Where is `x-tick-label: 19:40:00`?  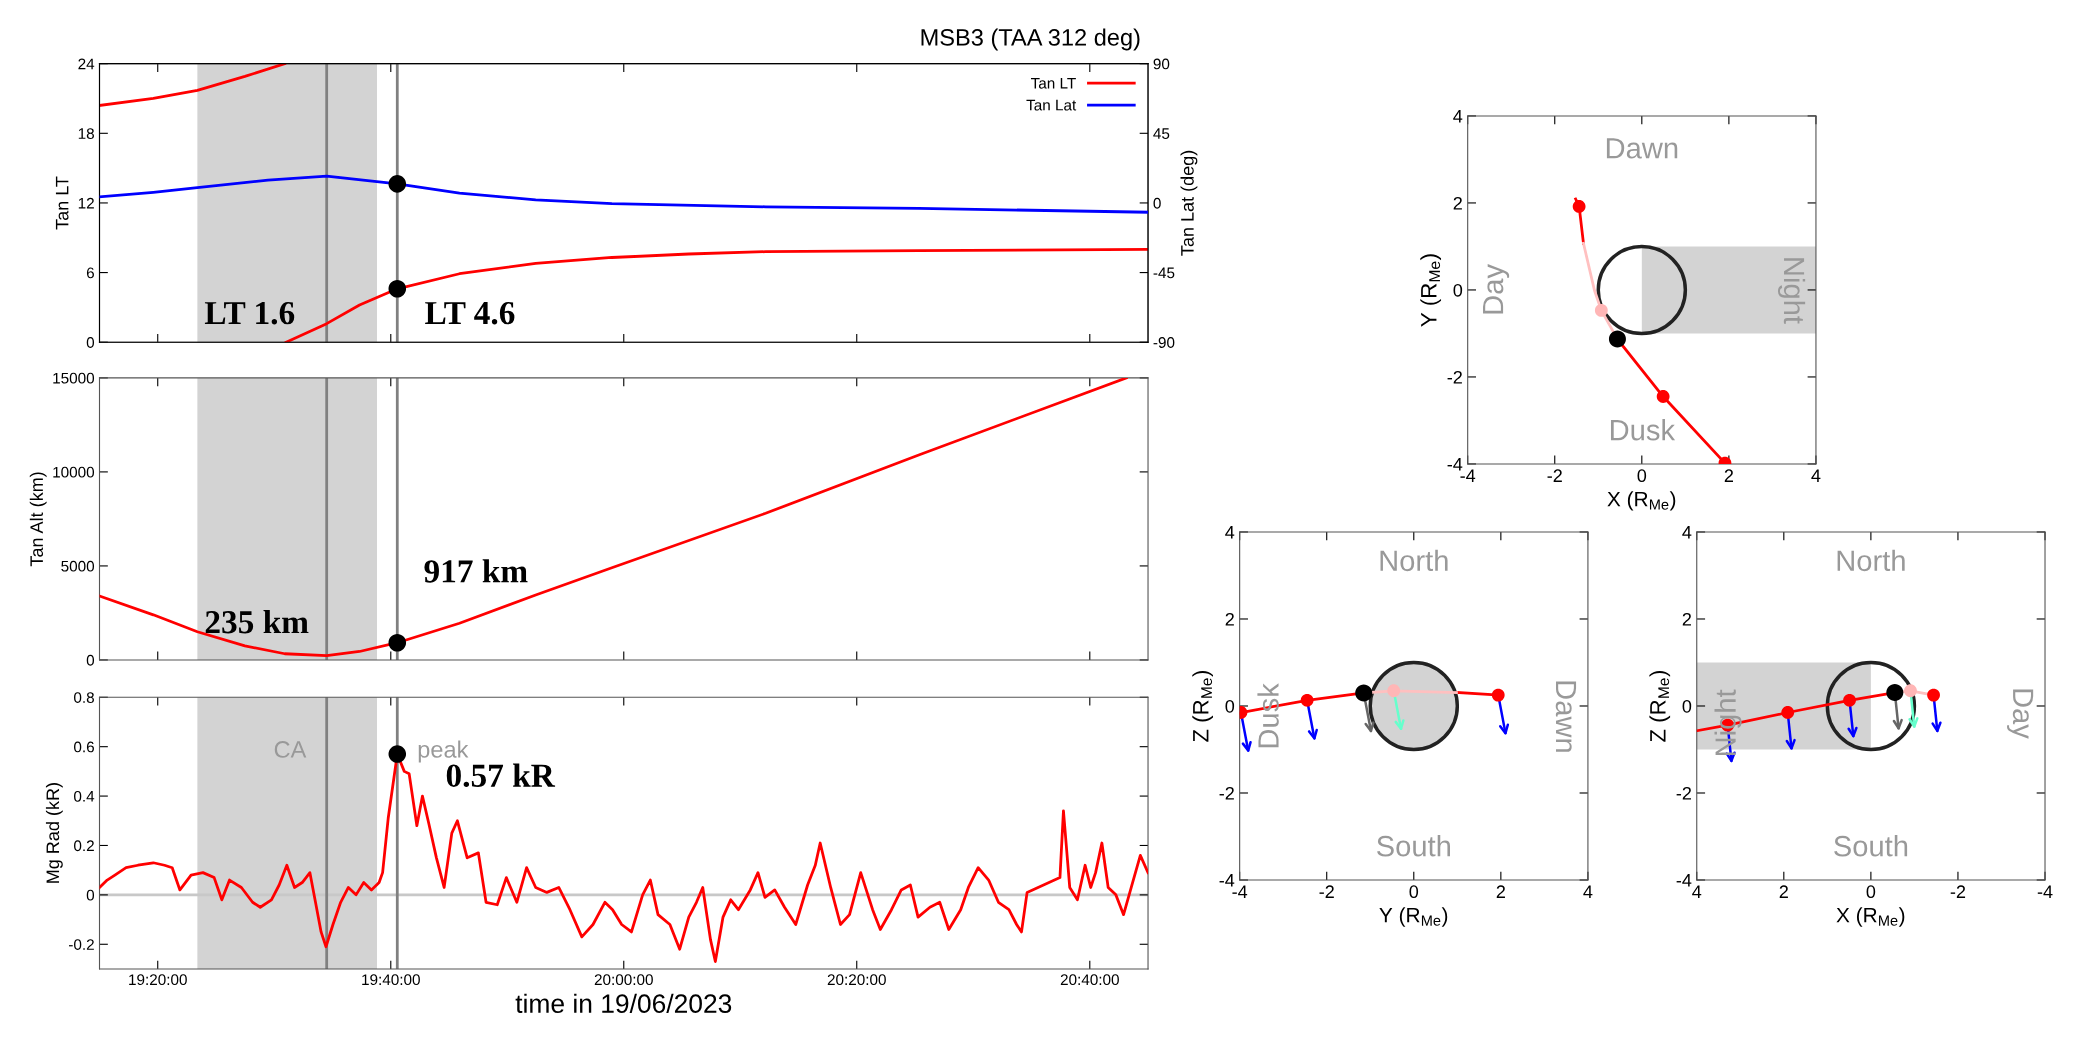 x-tick-label: 19:40:00 is located at coordinates (391, 980).